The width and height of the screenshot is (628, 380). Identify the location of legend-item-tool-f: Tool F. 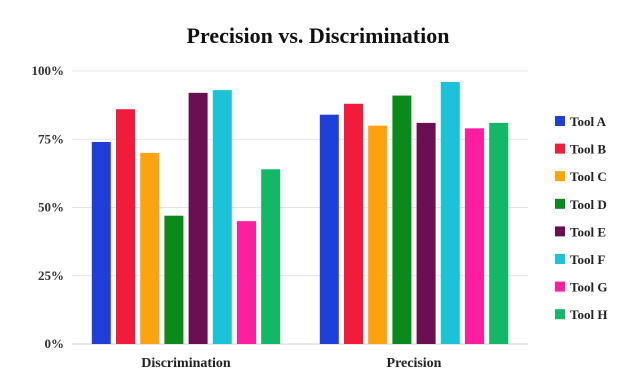
(580, 259).